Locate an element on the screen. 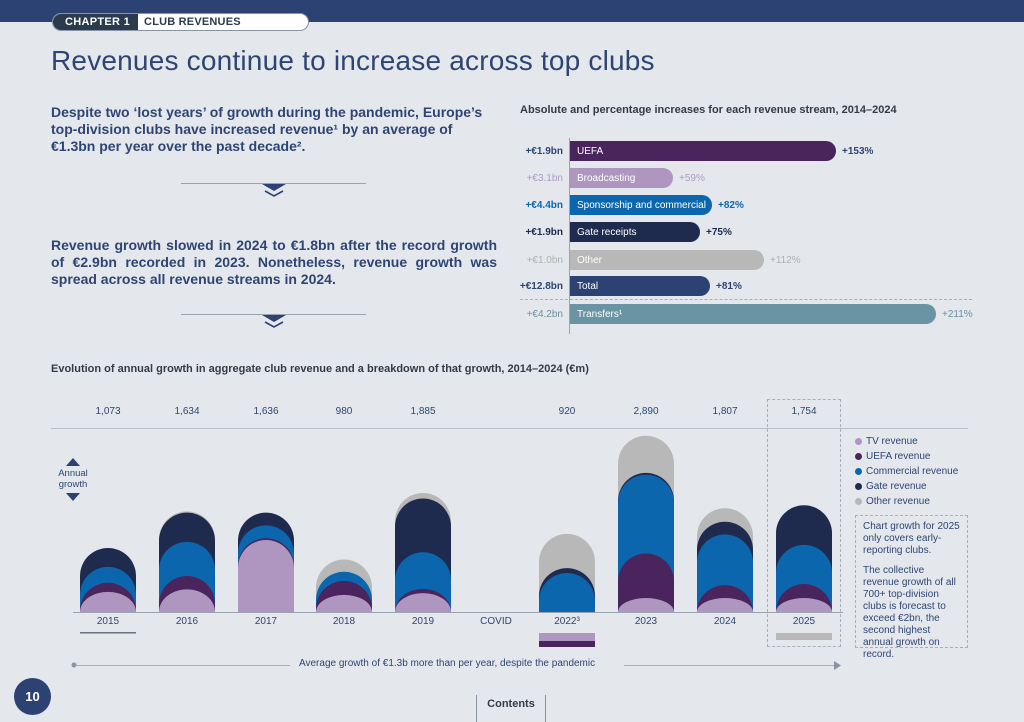 The width and height of the screenshot is (1024, 722). total-label: 2,890 is located at coordinates (646, 411).